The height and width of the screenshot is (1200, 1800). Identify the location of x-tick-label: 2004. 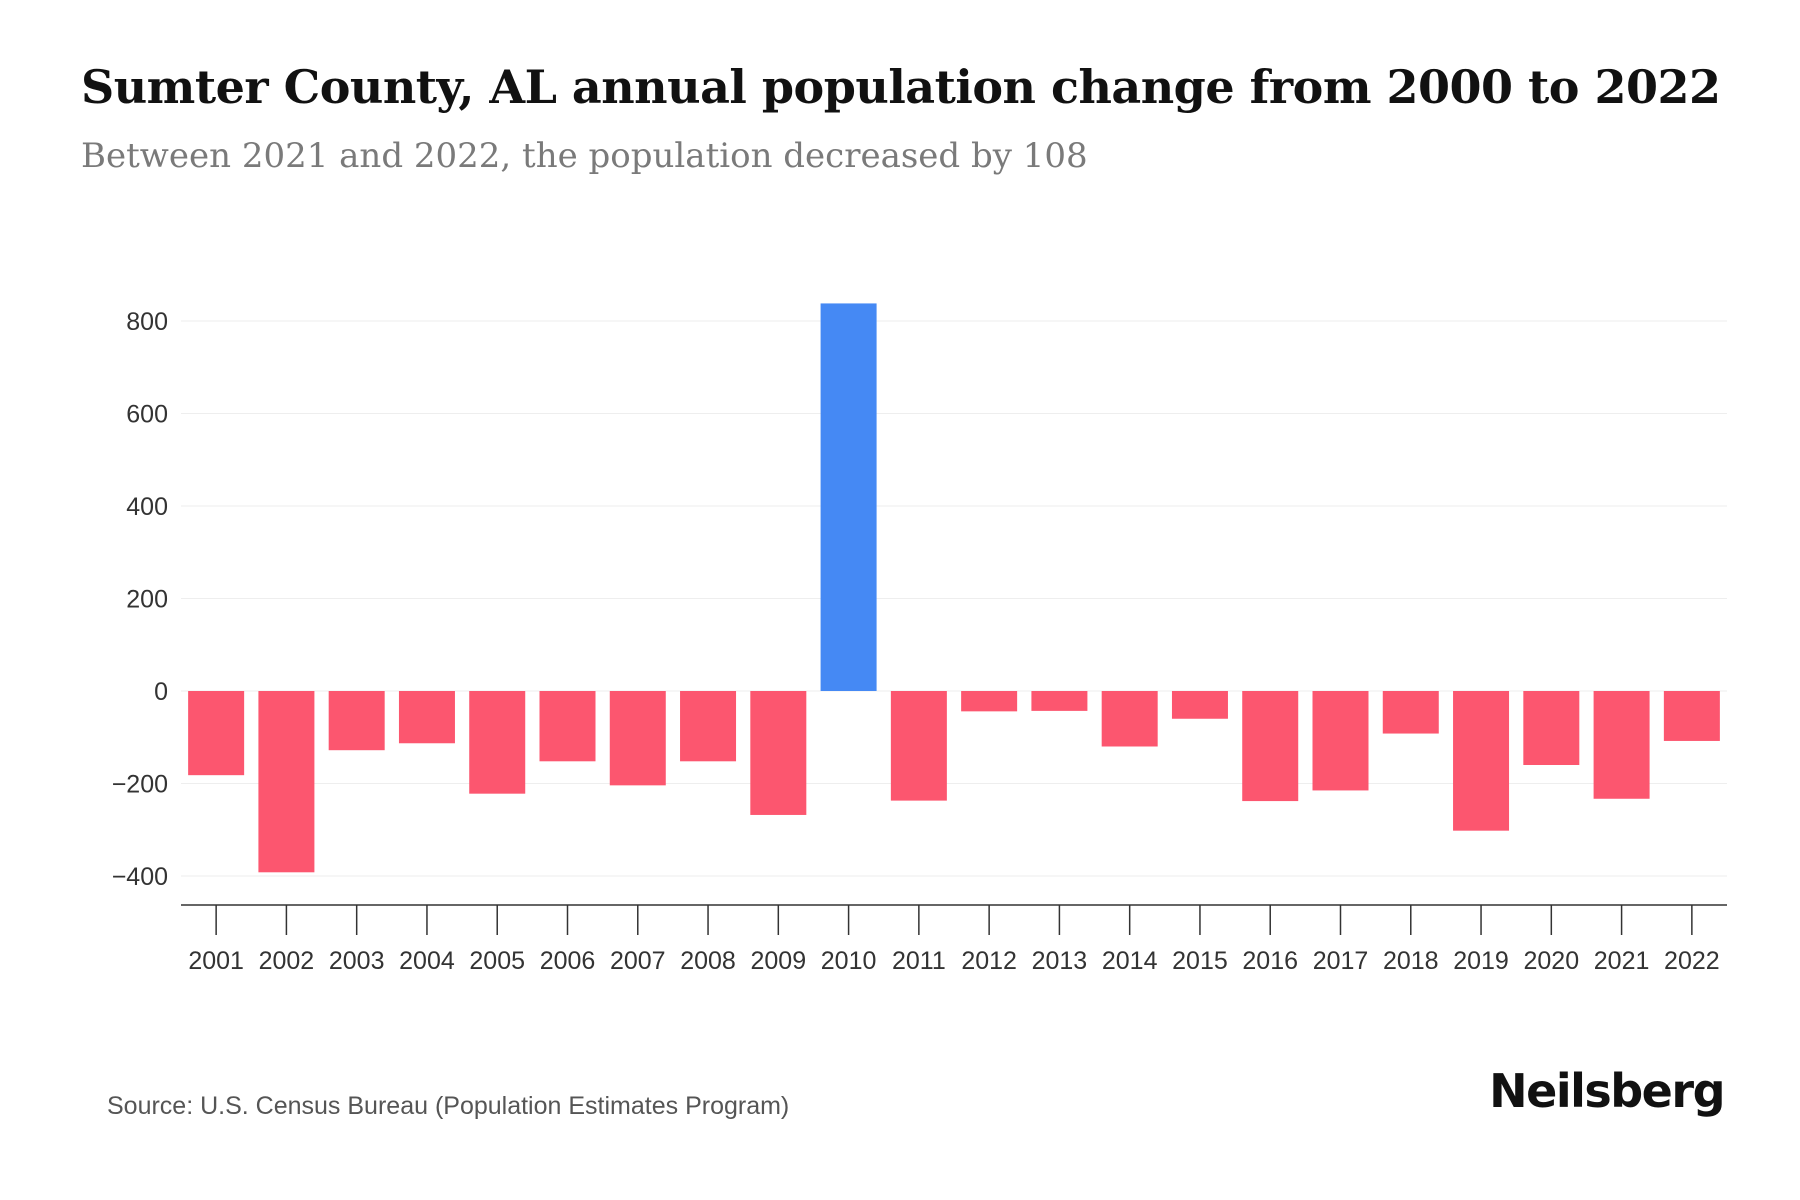
(427, 961).